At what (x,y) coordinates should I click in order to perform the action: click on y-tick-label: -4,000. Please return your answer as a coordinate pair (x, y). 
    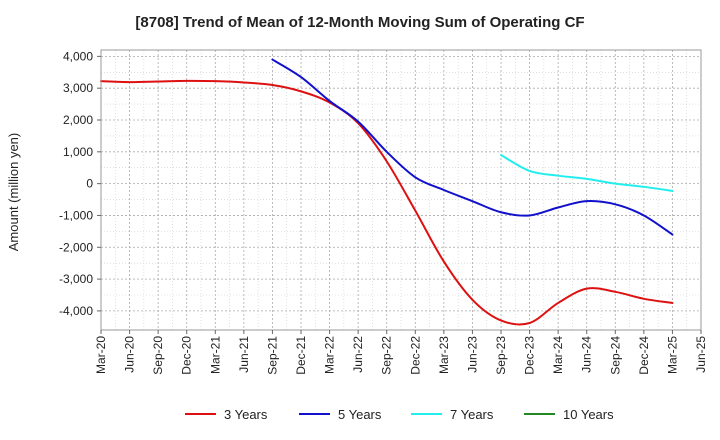
    Looking at the image, I should click on (76, 311).